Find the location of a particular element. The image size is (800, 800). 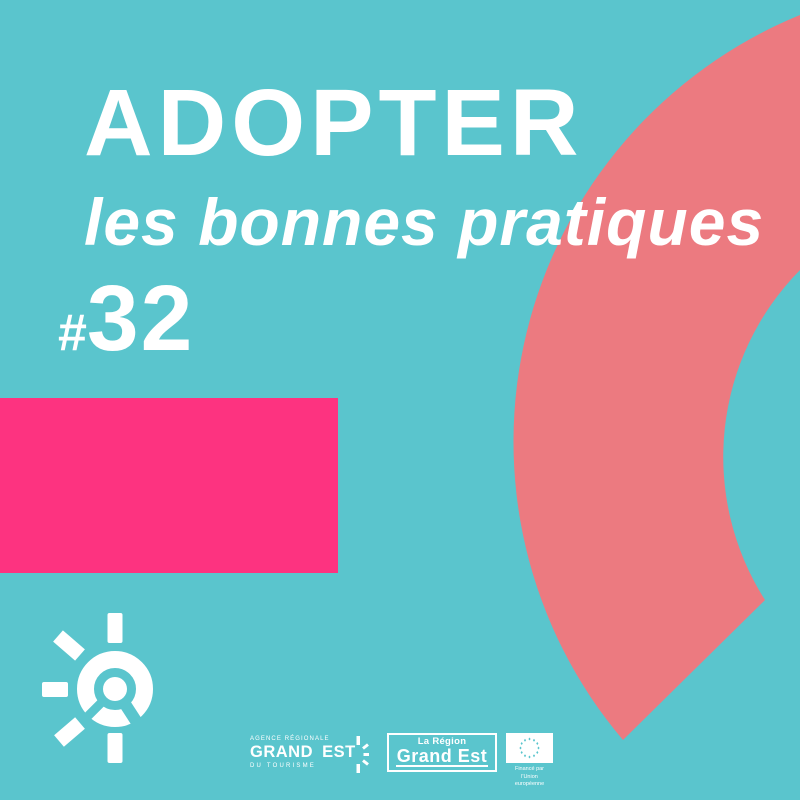

region-logo: La Région Grand Est is located at coordinates (442, 752).